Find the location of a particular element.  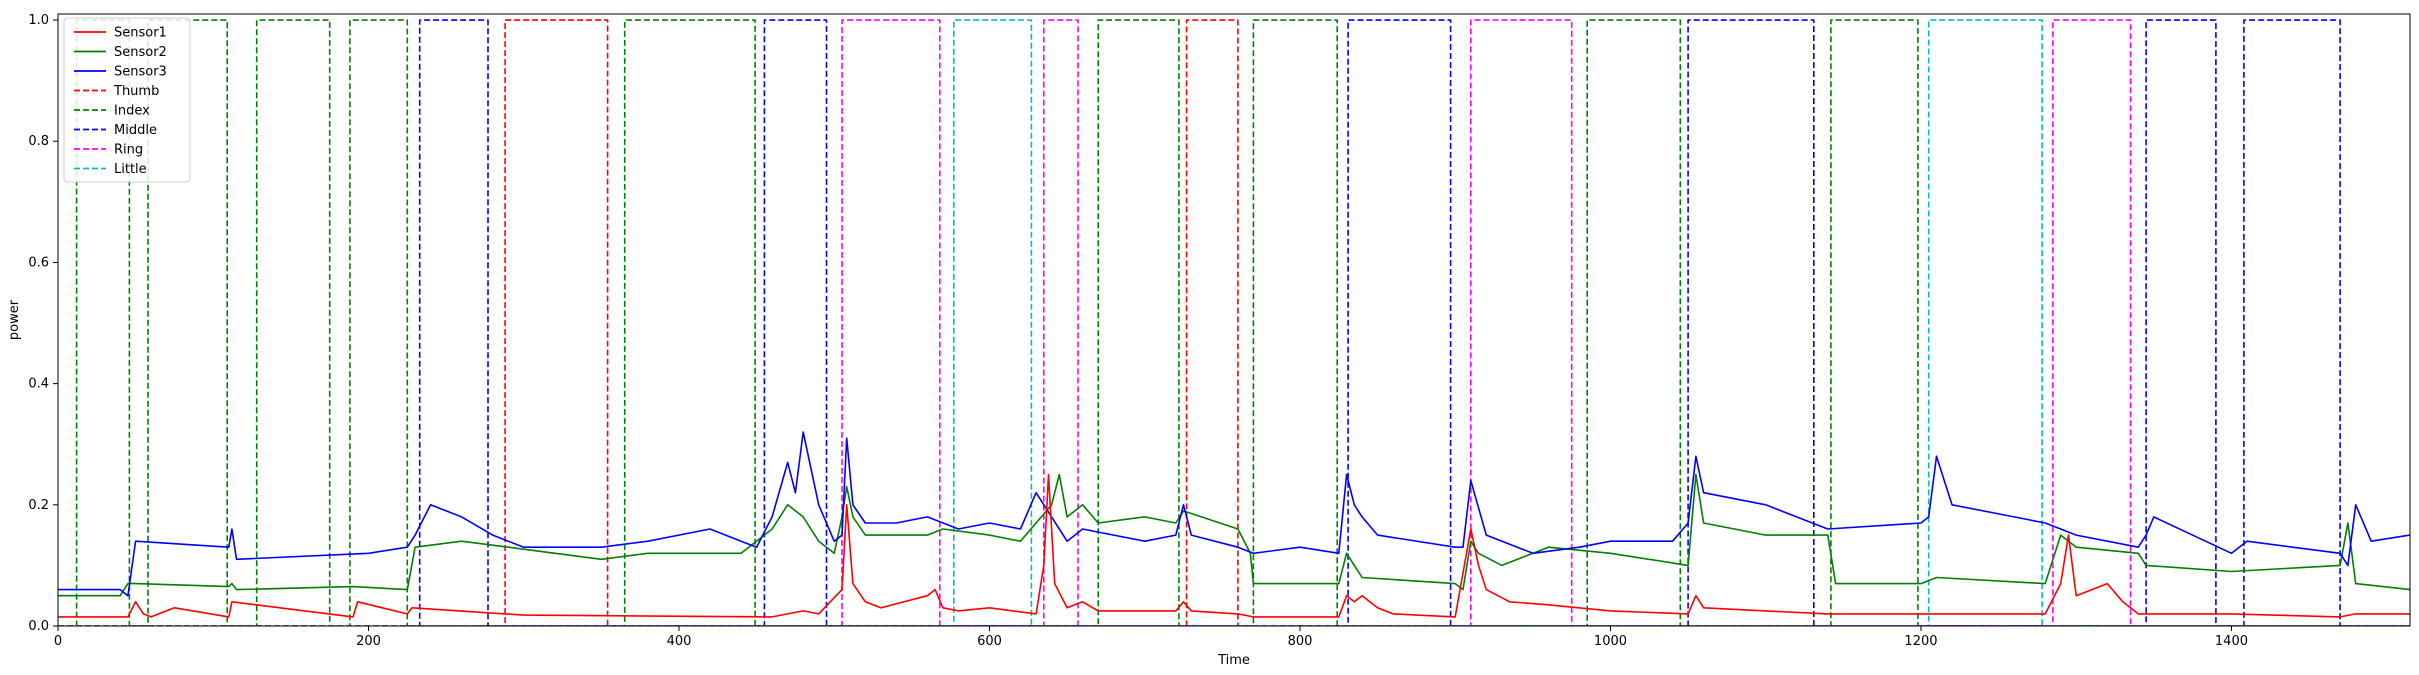

legend-label-thumb: Thumb is located at coordinates (136, 91).